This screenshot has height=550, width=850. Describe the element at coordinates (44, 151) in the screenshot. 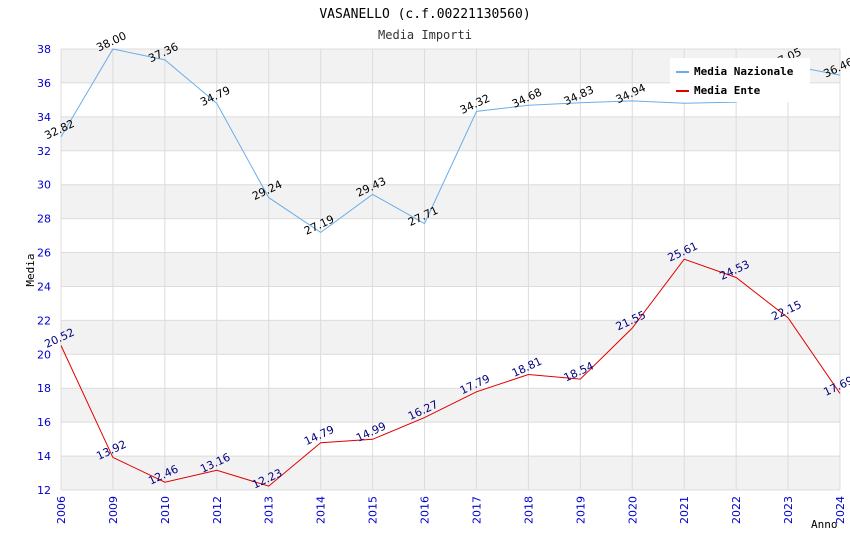

I see `y-tick-label: 32` at that location.